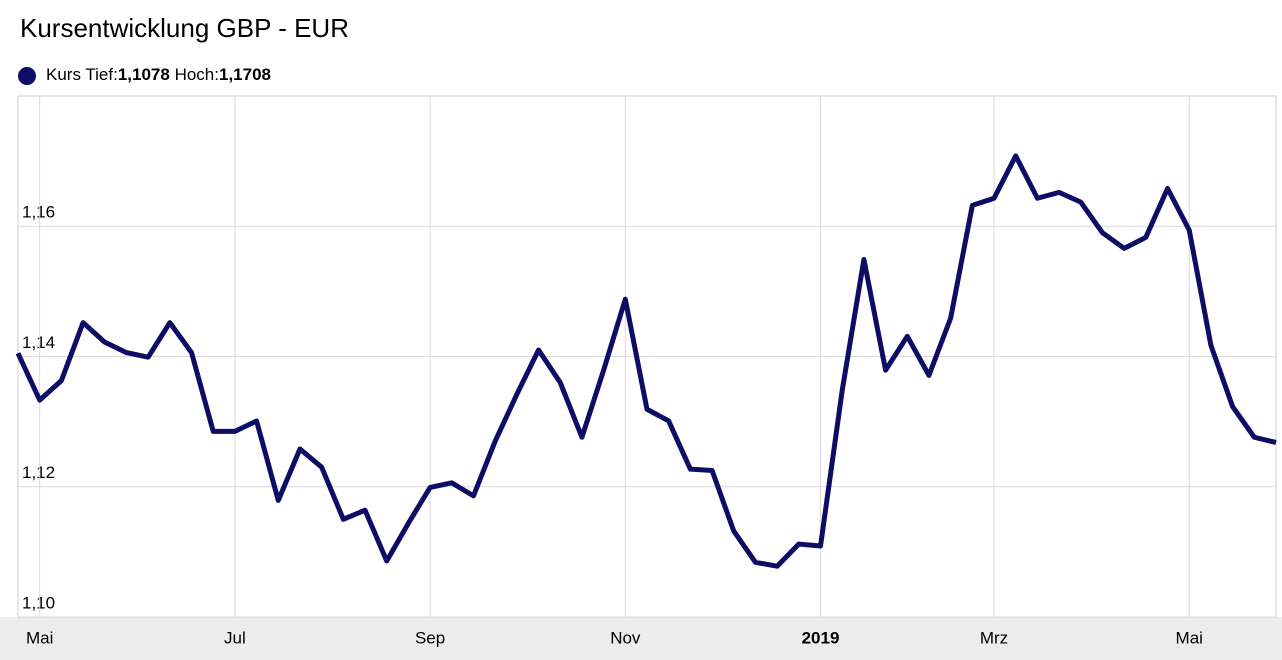 The image size is (1282, 660). Describe the element at coordinates (197, 74) in the screenshot. I see `legend-high-label: Hoch:` at that location.